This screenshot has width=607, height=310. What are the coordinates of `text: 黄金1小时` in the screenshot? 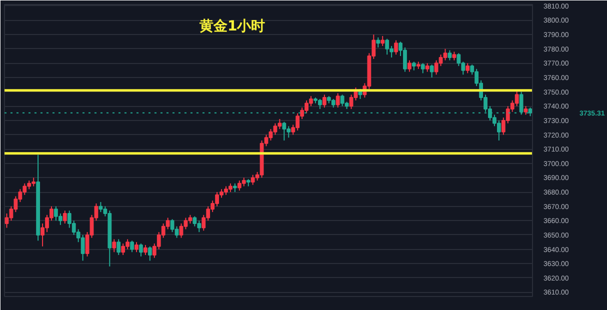 It's located at (232, 26).